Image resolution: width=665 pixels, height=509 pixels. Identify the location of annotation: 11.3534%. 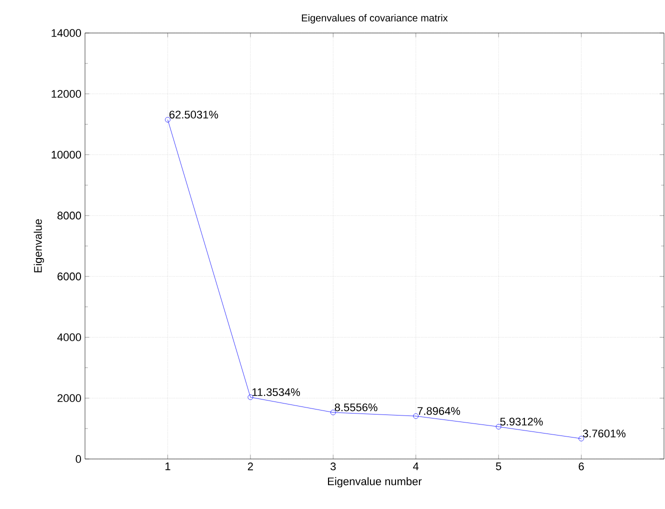
(276, 392).